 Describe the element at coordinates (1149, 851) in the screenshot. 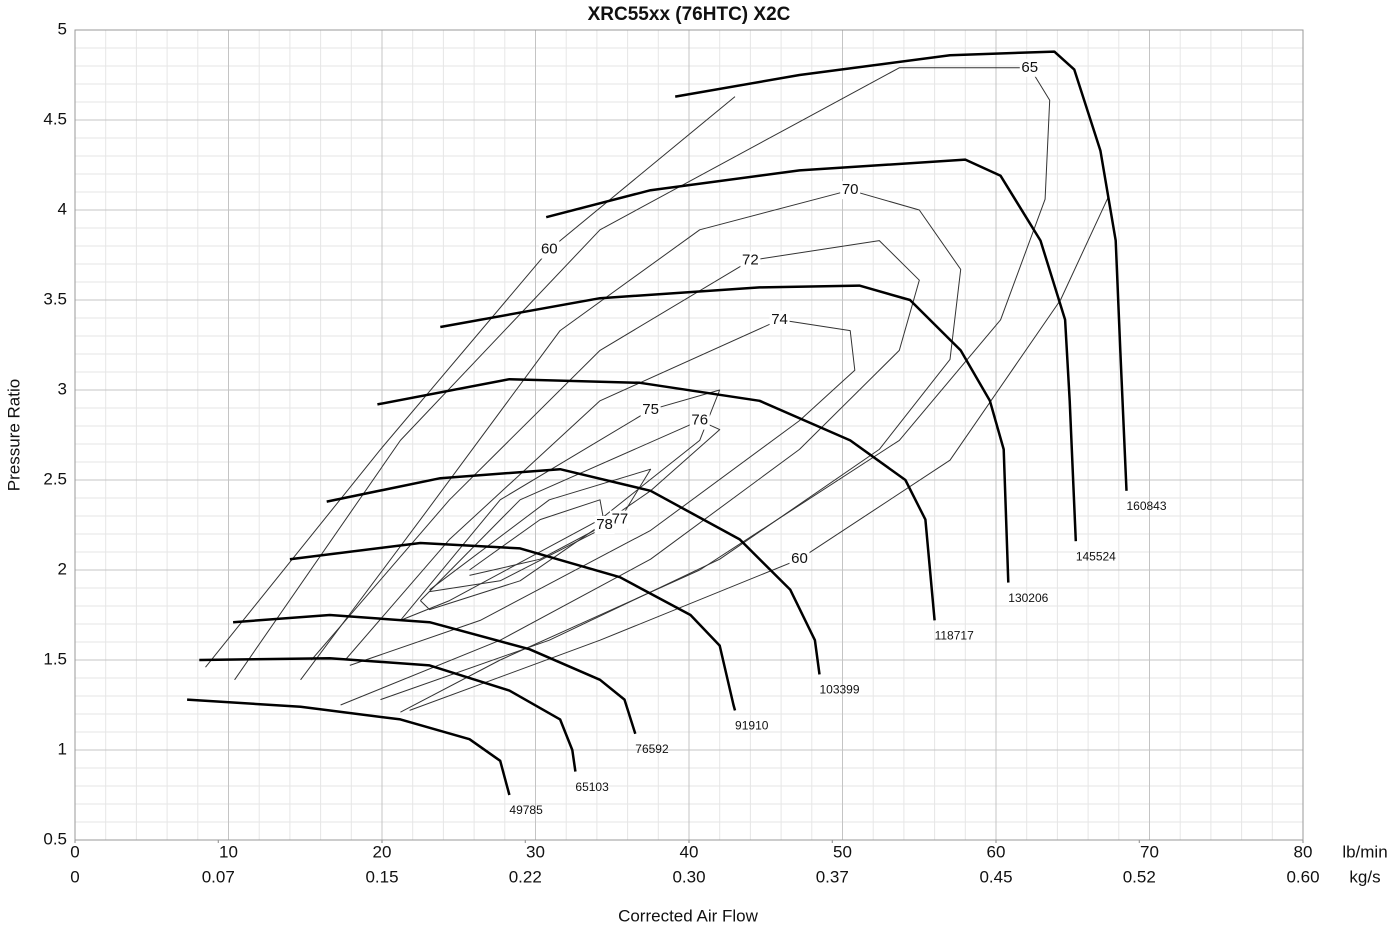

I see `x-tick-label: 70` at that location.